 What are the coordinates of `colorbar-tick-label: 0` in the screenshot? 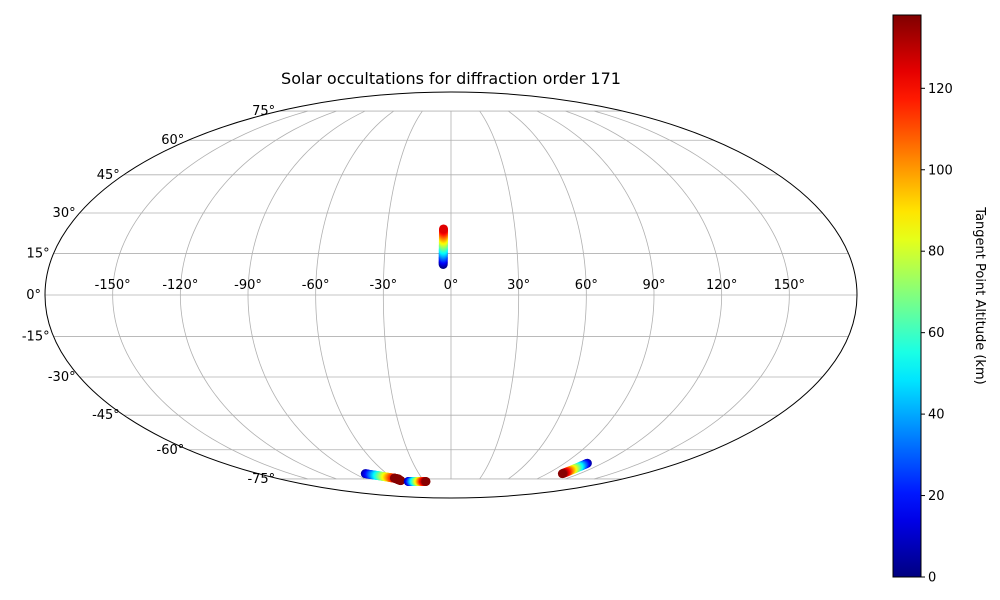 It's located at (932, 578).